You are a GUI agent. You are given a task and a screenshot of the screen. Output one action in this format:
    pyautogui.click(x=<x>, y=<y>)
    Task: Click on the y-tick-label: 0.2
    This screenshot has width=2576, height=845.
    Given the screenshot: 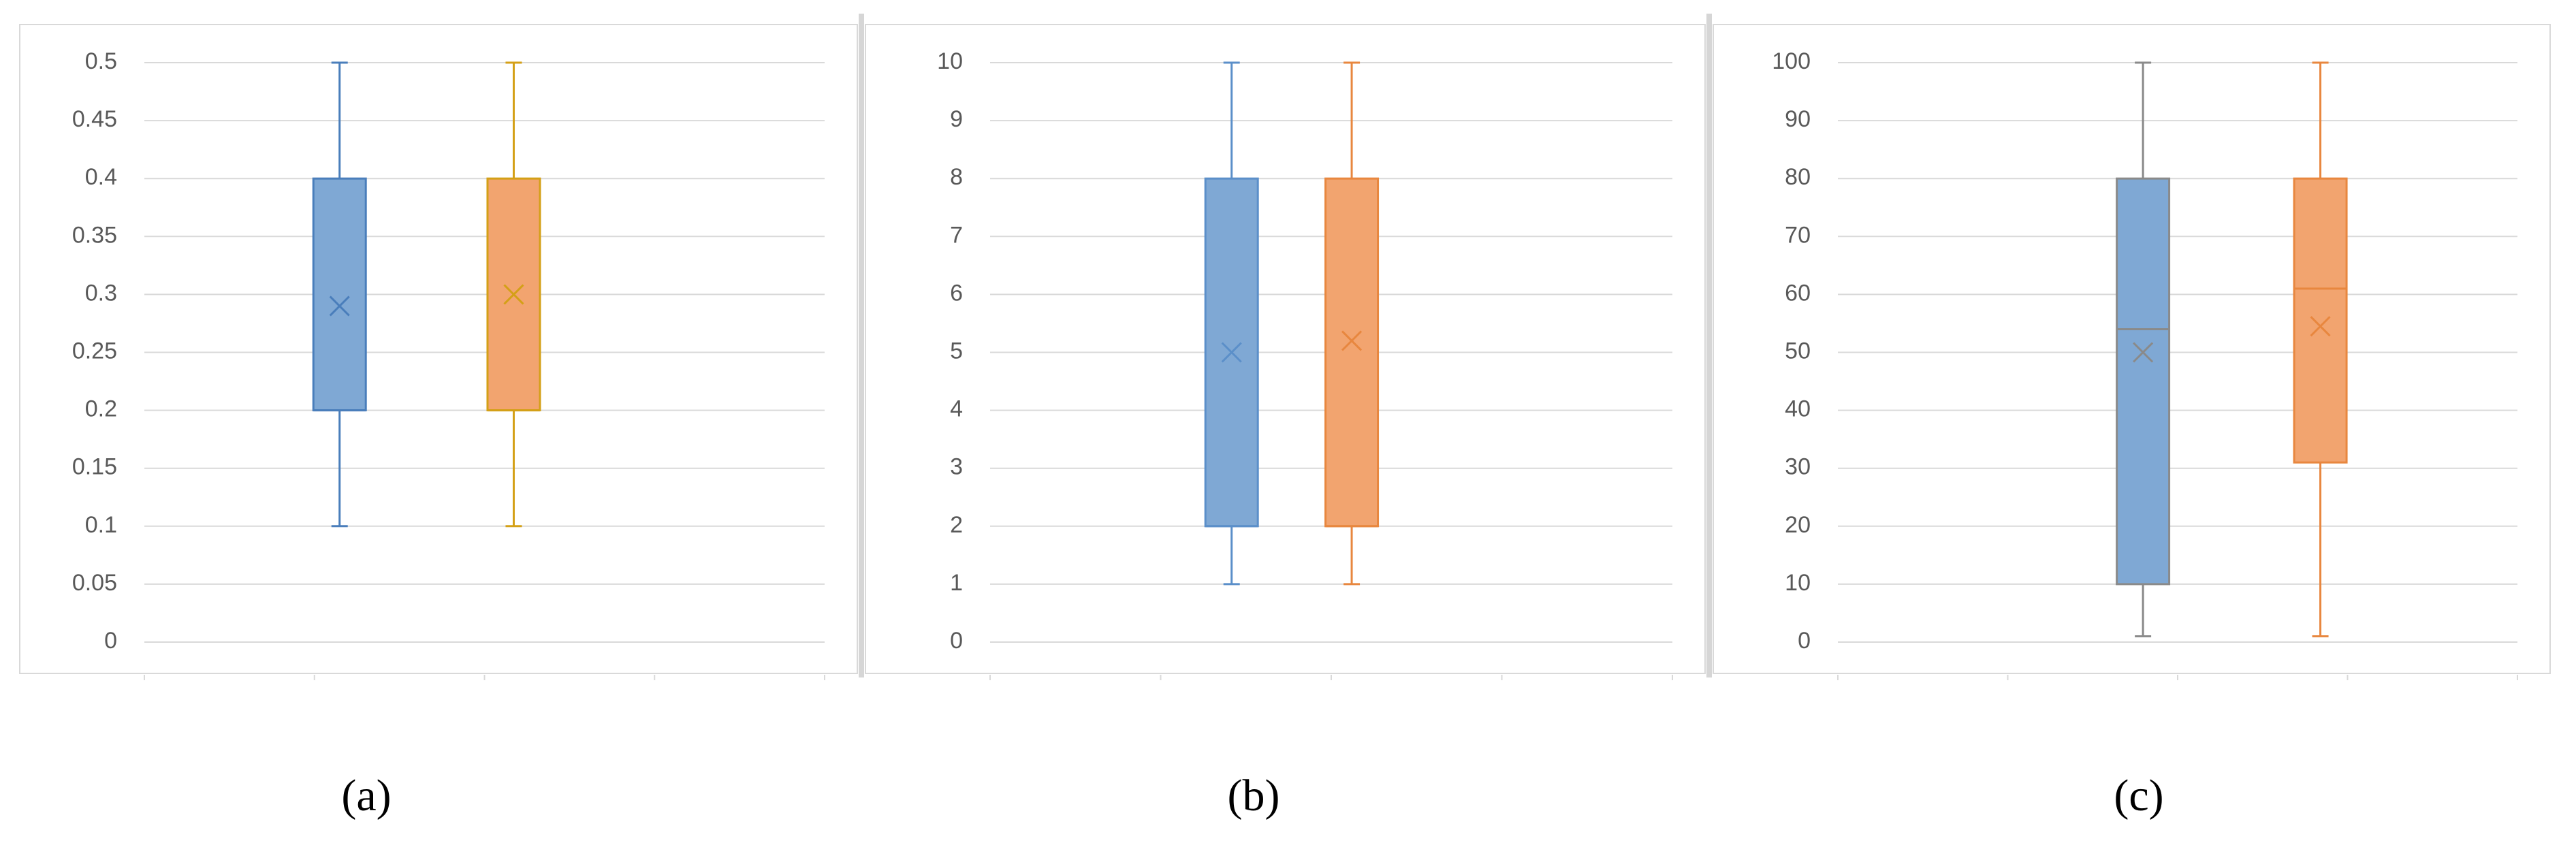 What is the action you would take?
    pyautogui.click(x=101, y=409)
    